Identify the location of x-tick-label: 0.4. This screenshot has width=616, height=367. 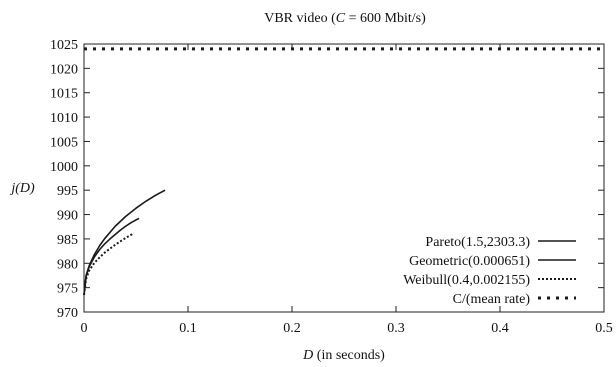
(500, 328).